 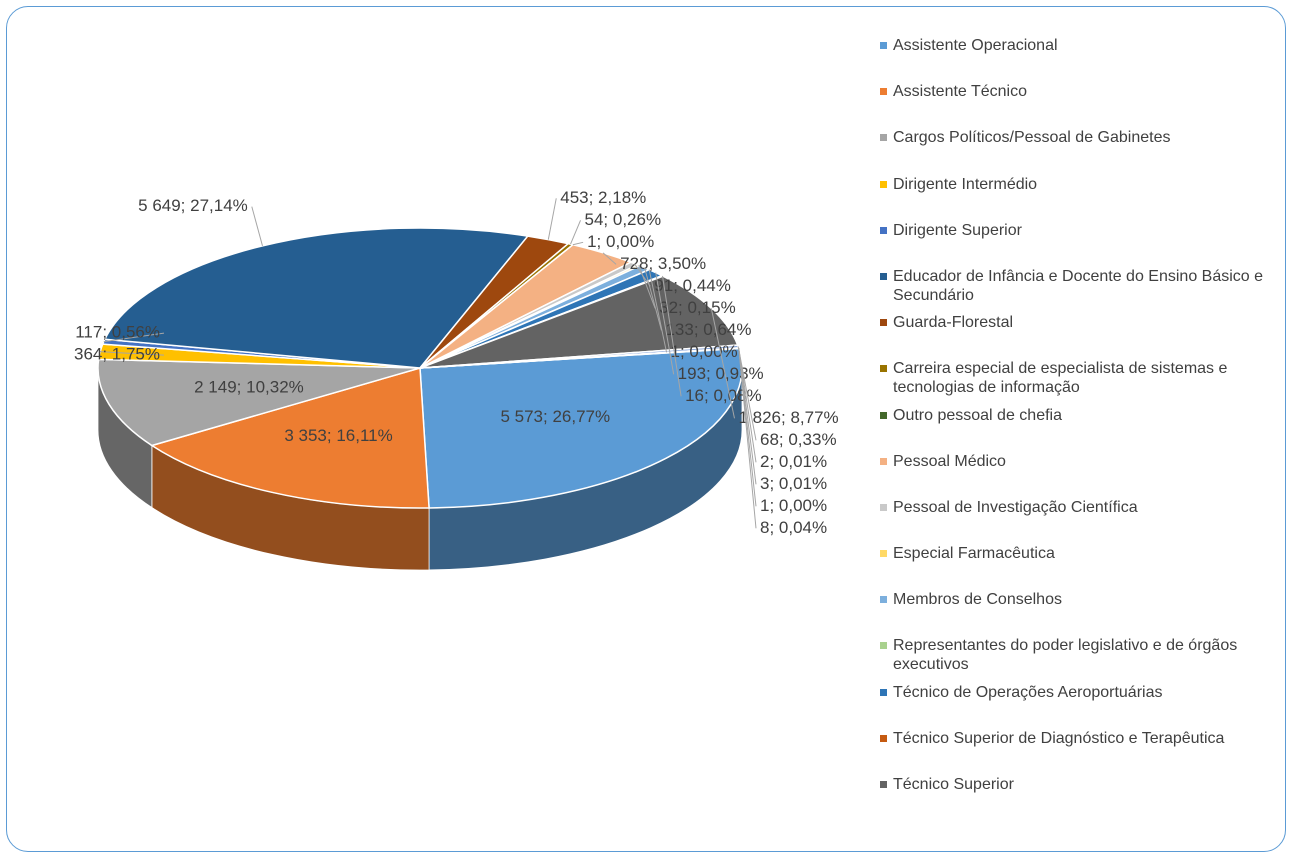 What do you see at coordinates (1080, 151) in the screenshot?
I see `legend-entry: Cargos Políticos/Pessoal de Gabinetes` at bounding box center [1080, 151].